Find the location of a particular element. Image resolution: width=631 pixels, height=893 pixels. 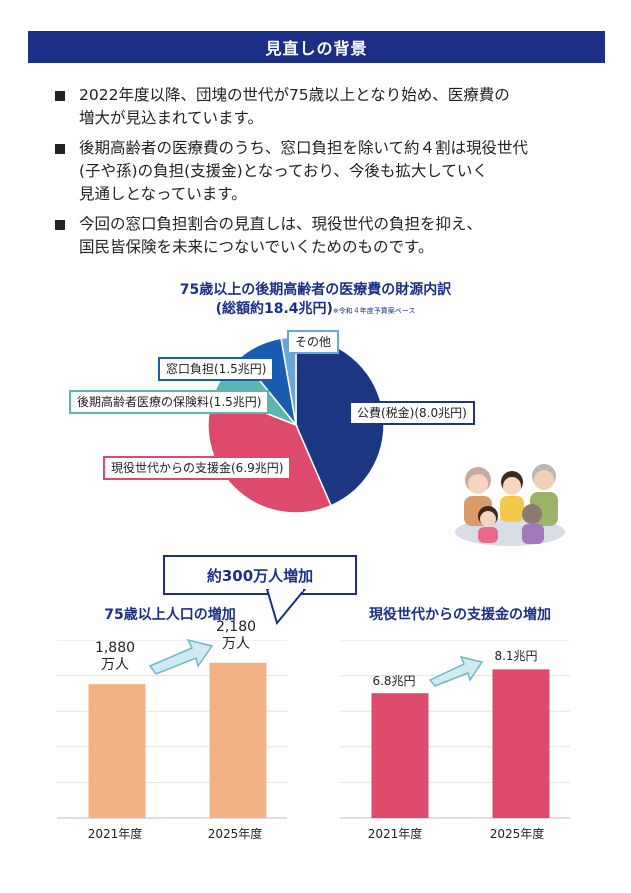

support-year-2025-text: 2025年度 is located at coordinates (517, 834).